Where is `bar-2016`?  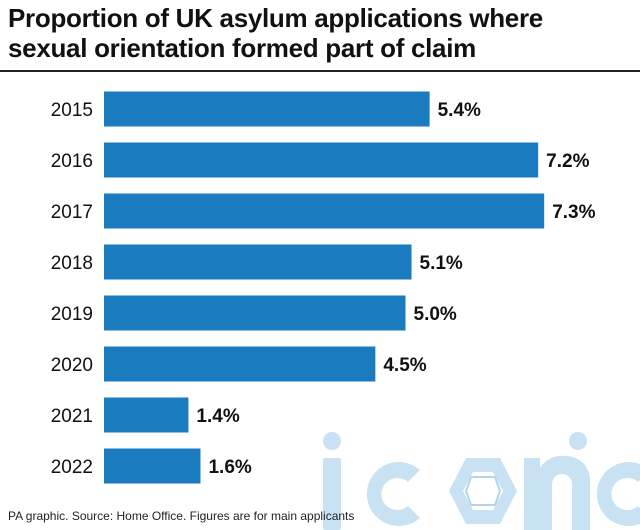
bar-2016 is located at coordinates (321, 160).